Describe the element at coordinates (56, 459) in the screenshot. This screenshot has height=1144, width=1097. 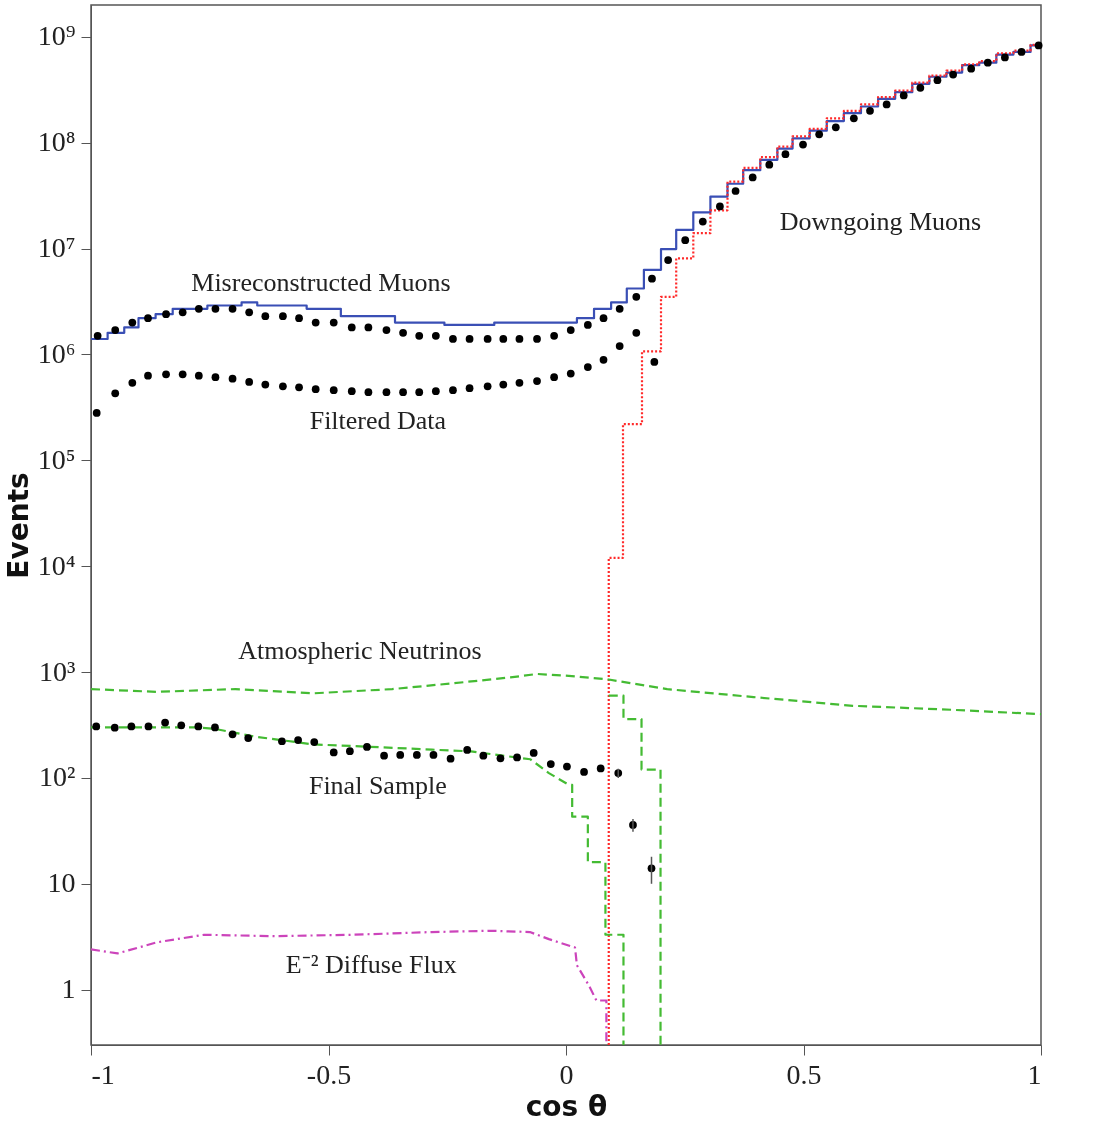
I see `y-tick-label: 10⁵` at that location.